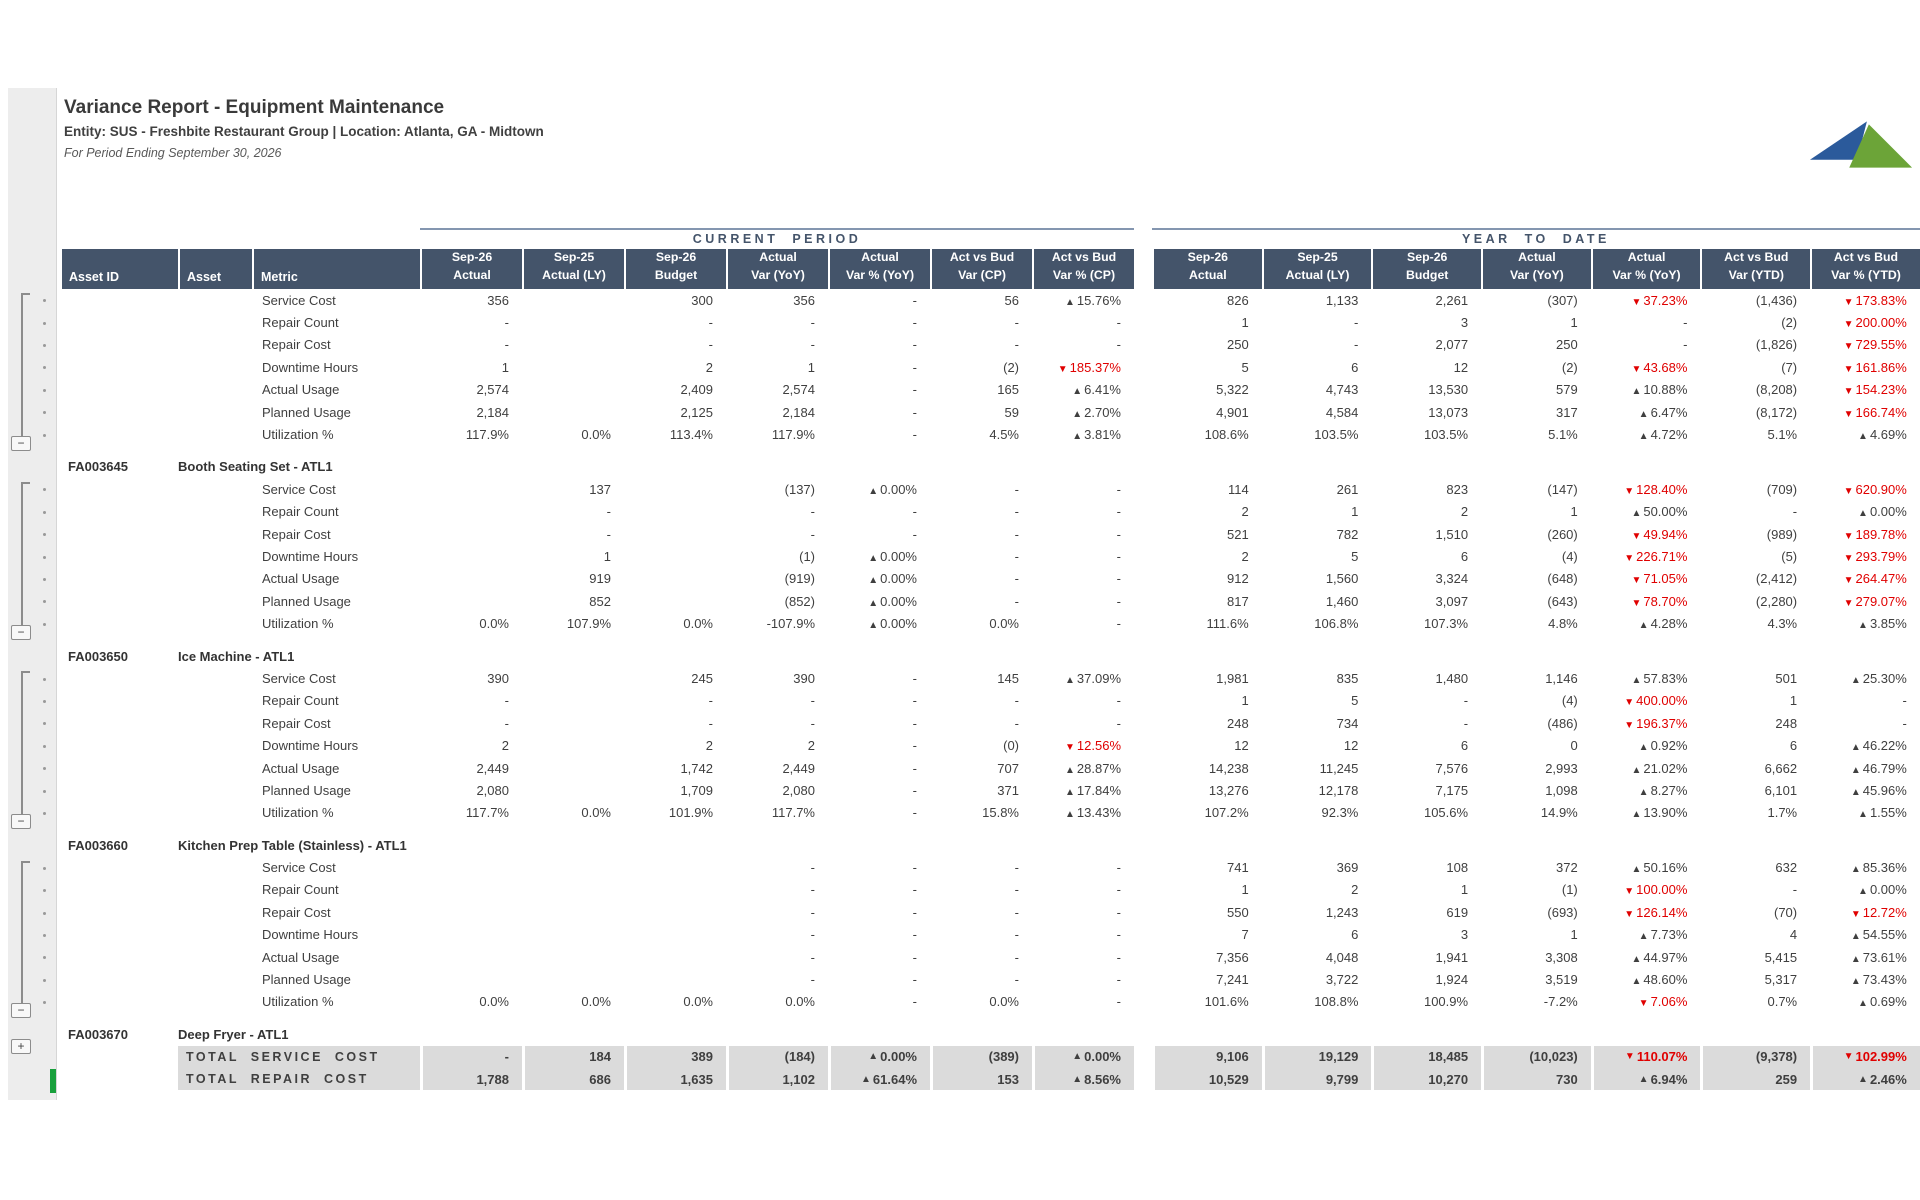  Describe the element at coordinates (306, 980) in the screenshot. I see `metric-cell: Planned Usage` at that location.